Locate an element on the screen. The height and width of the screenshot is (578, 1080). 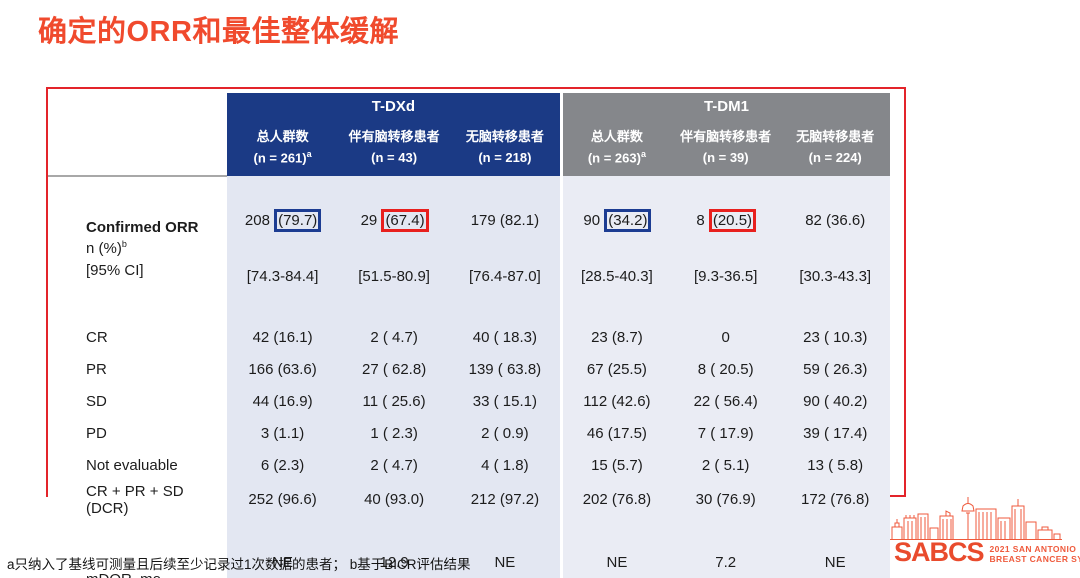
cell-orr-tdxd-brainmets: 29 (67.4) [51.5-80.9] is located at coordinates (394, 249).